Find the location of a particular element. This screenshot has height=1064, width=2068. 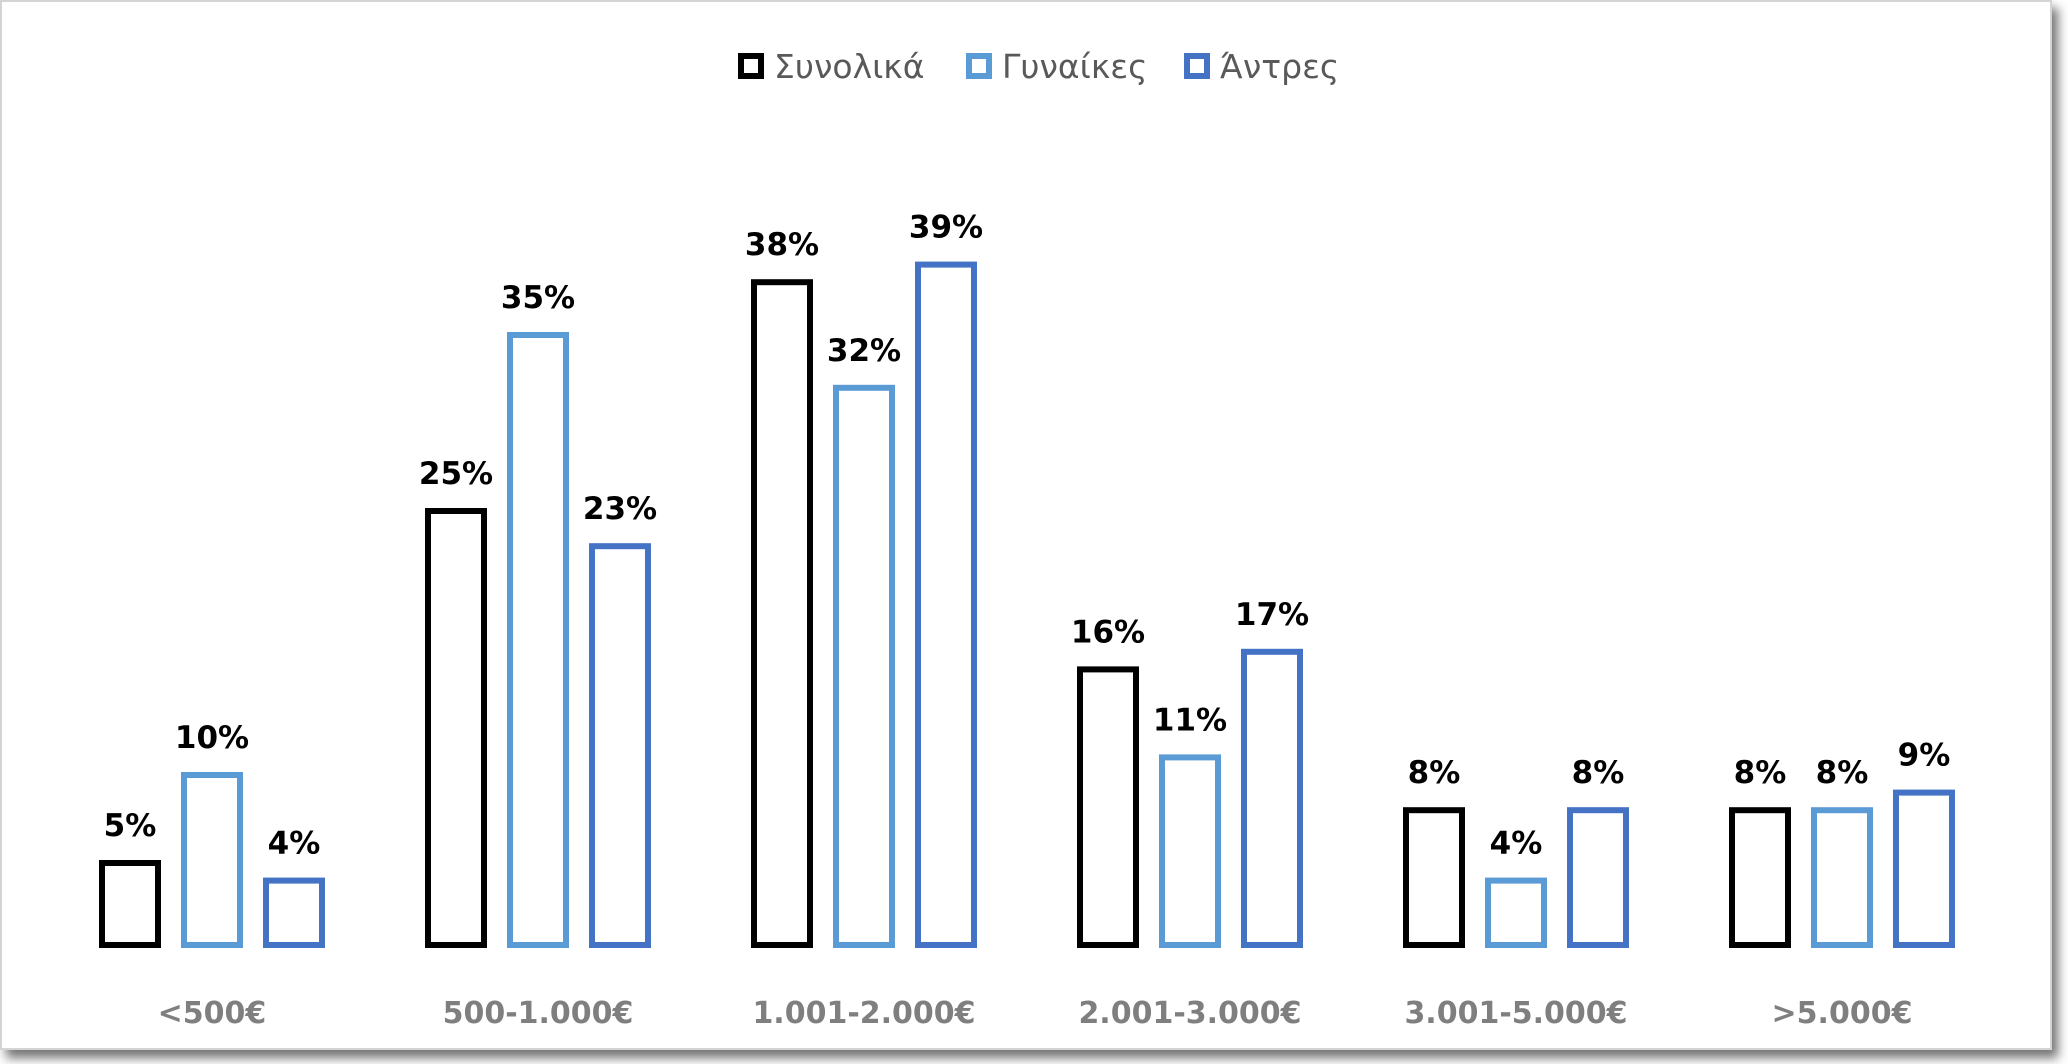

data-label-άντρες-5: 8% is located at coordinates (1598, 773).